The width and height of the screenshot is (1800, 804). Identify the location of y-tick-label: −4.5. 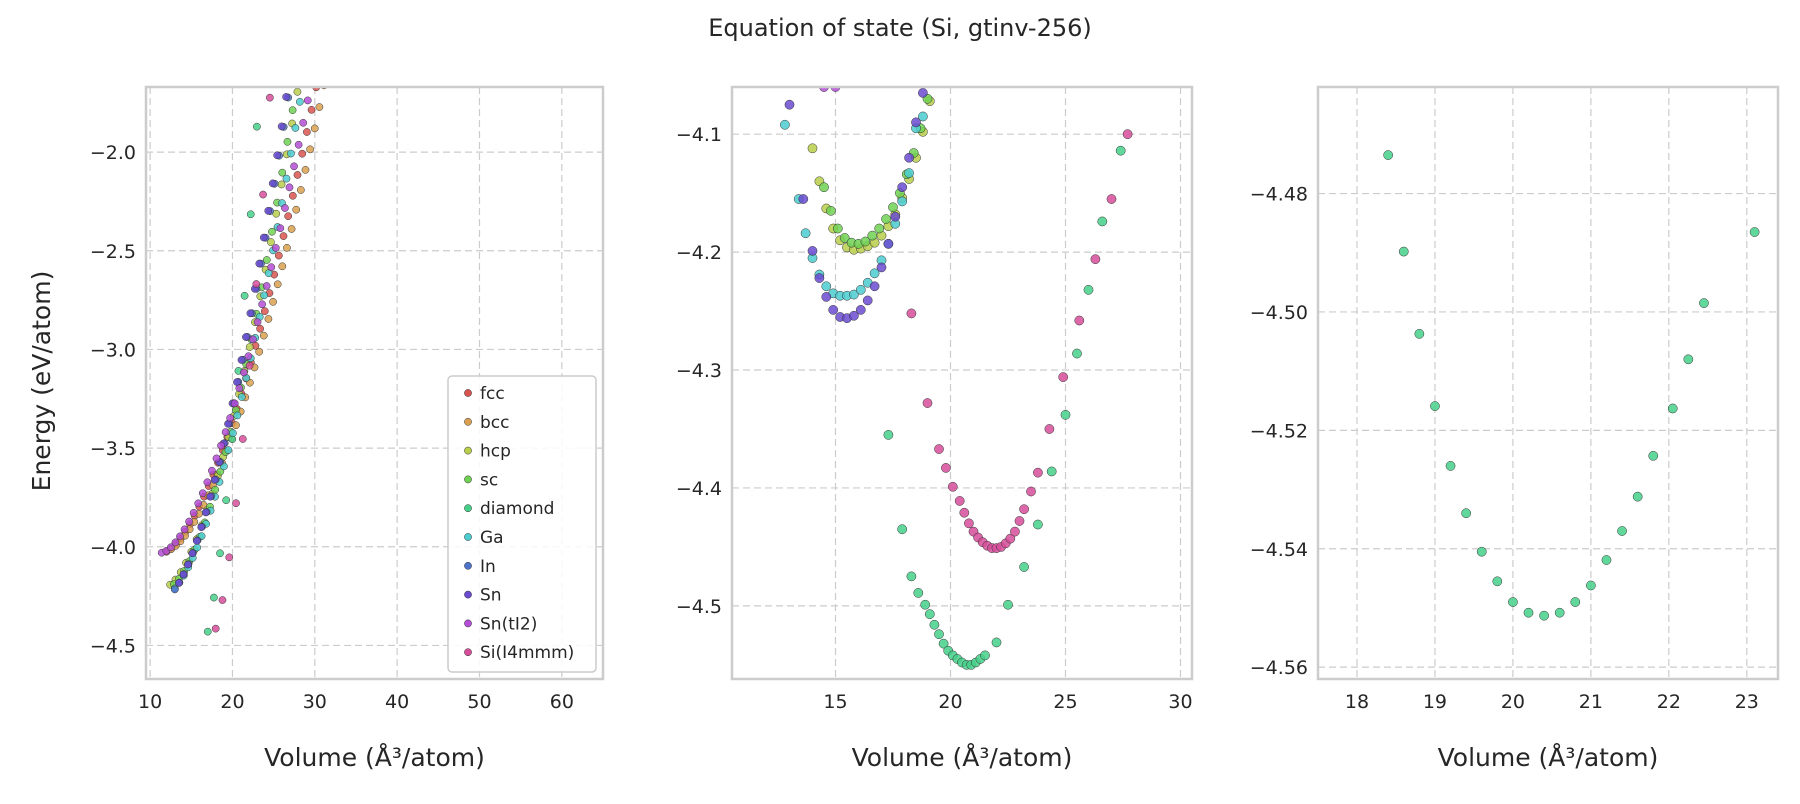
(699, 607).